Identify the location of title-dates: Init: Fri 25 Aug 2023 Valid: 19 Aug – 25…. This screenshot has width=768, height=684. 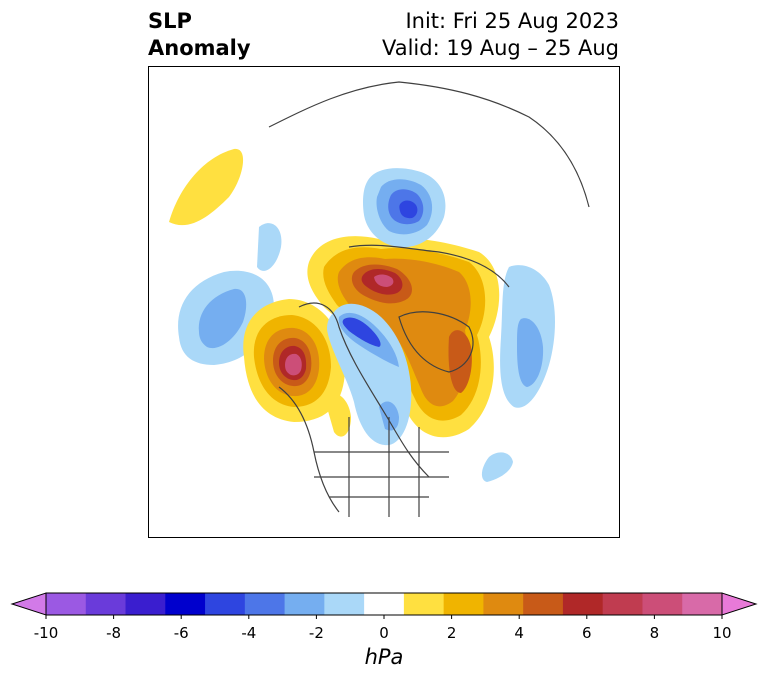
(500, 35).